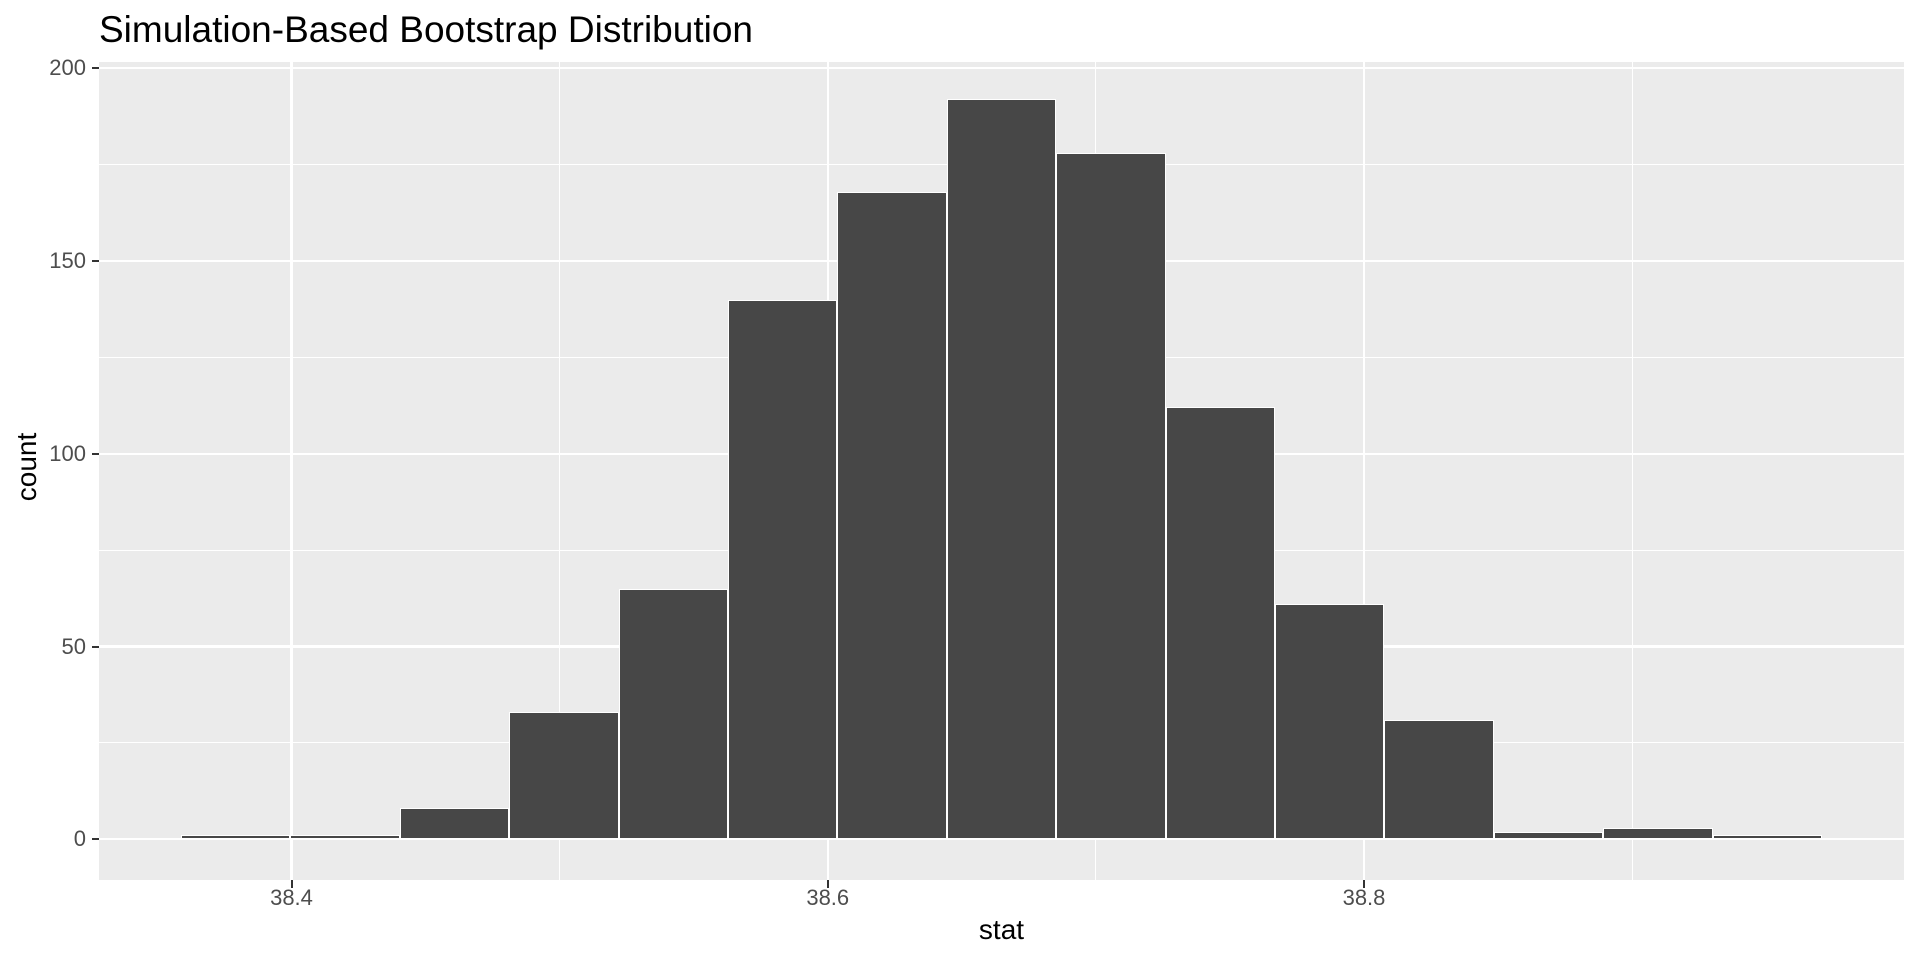 The image size is (1920, 960). What do you see at coordinates (79, 839) in the screenshot?
I see `y-tick-label: 0` at bounding box center [79, 839].